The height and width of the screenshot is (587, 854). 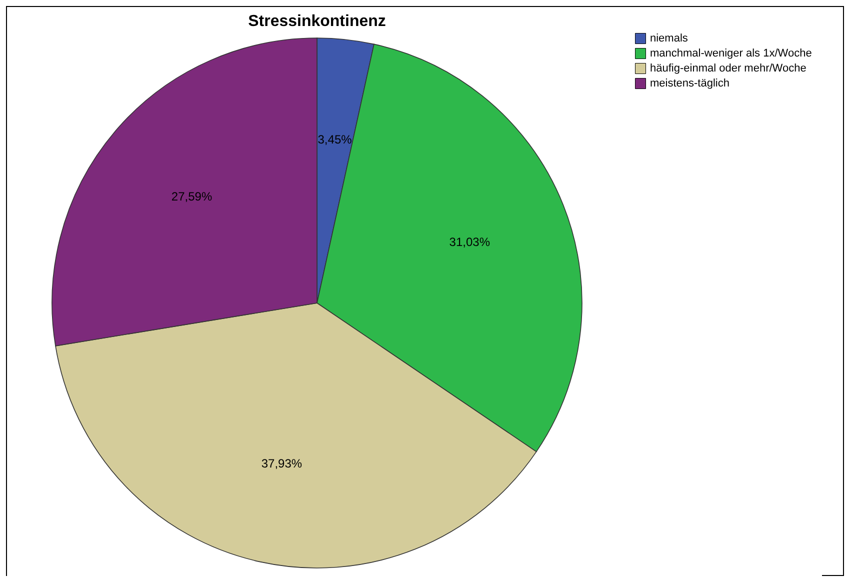 What do you see at coordinates (191, 197) in the screenshot?
I see `data-label: 27,59%` at bounding box center [191, 197].